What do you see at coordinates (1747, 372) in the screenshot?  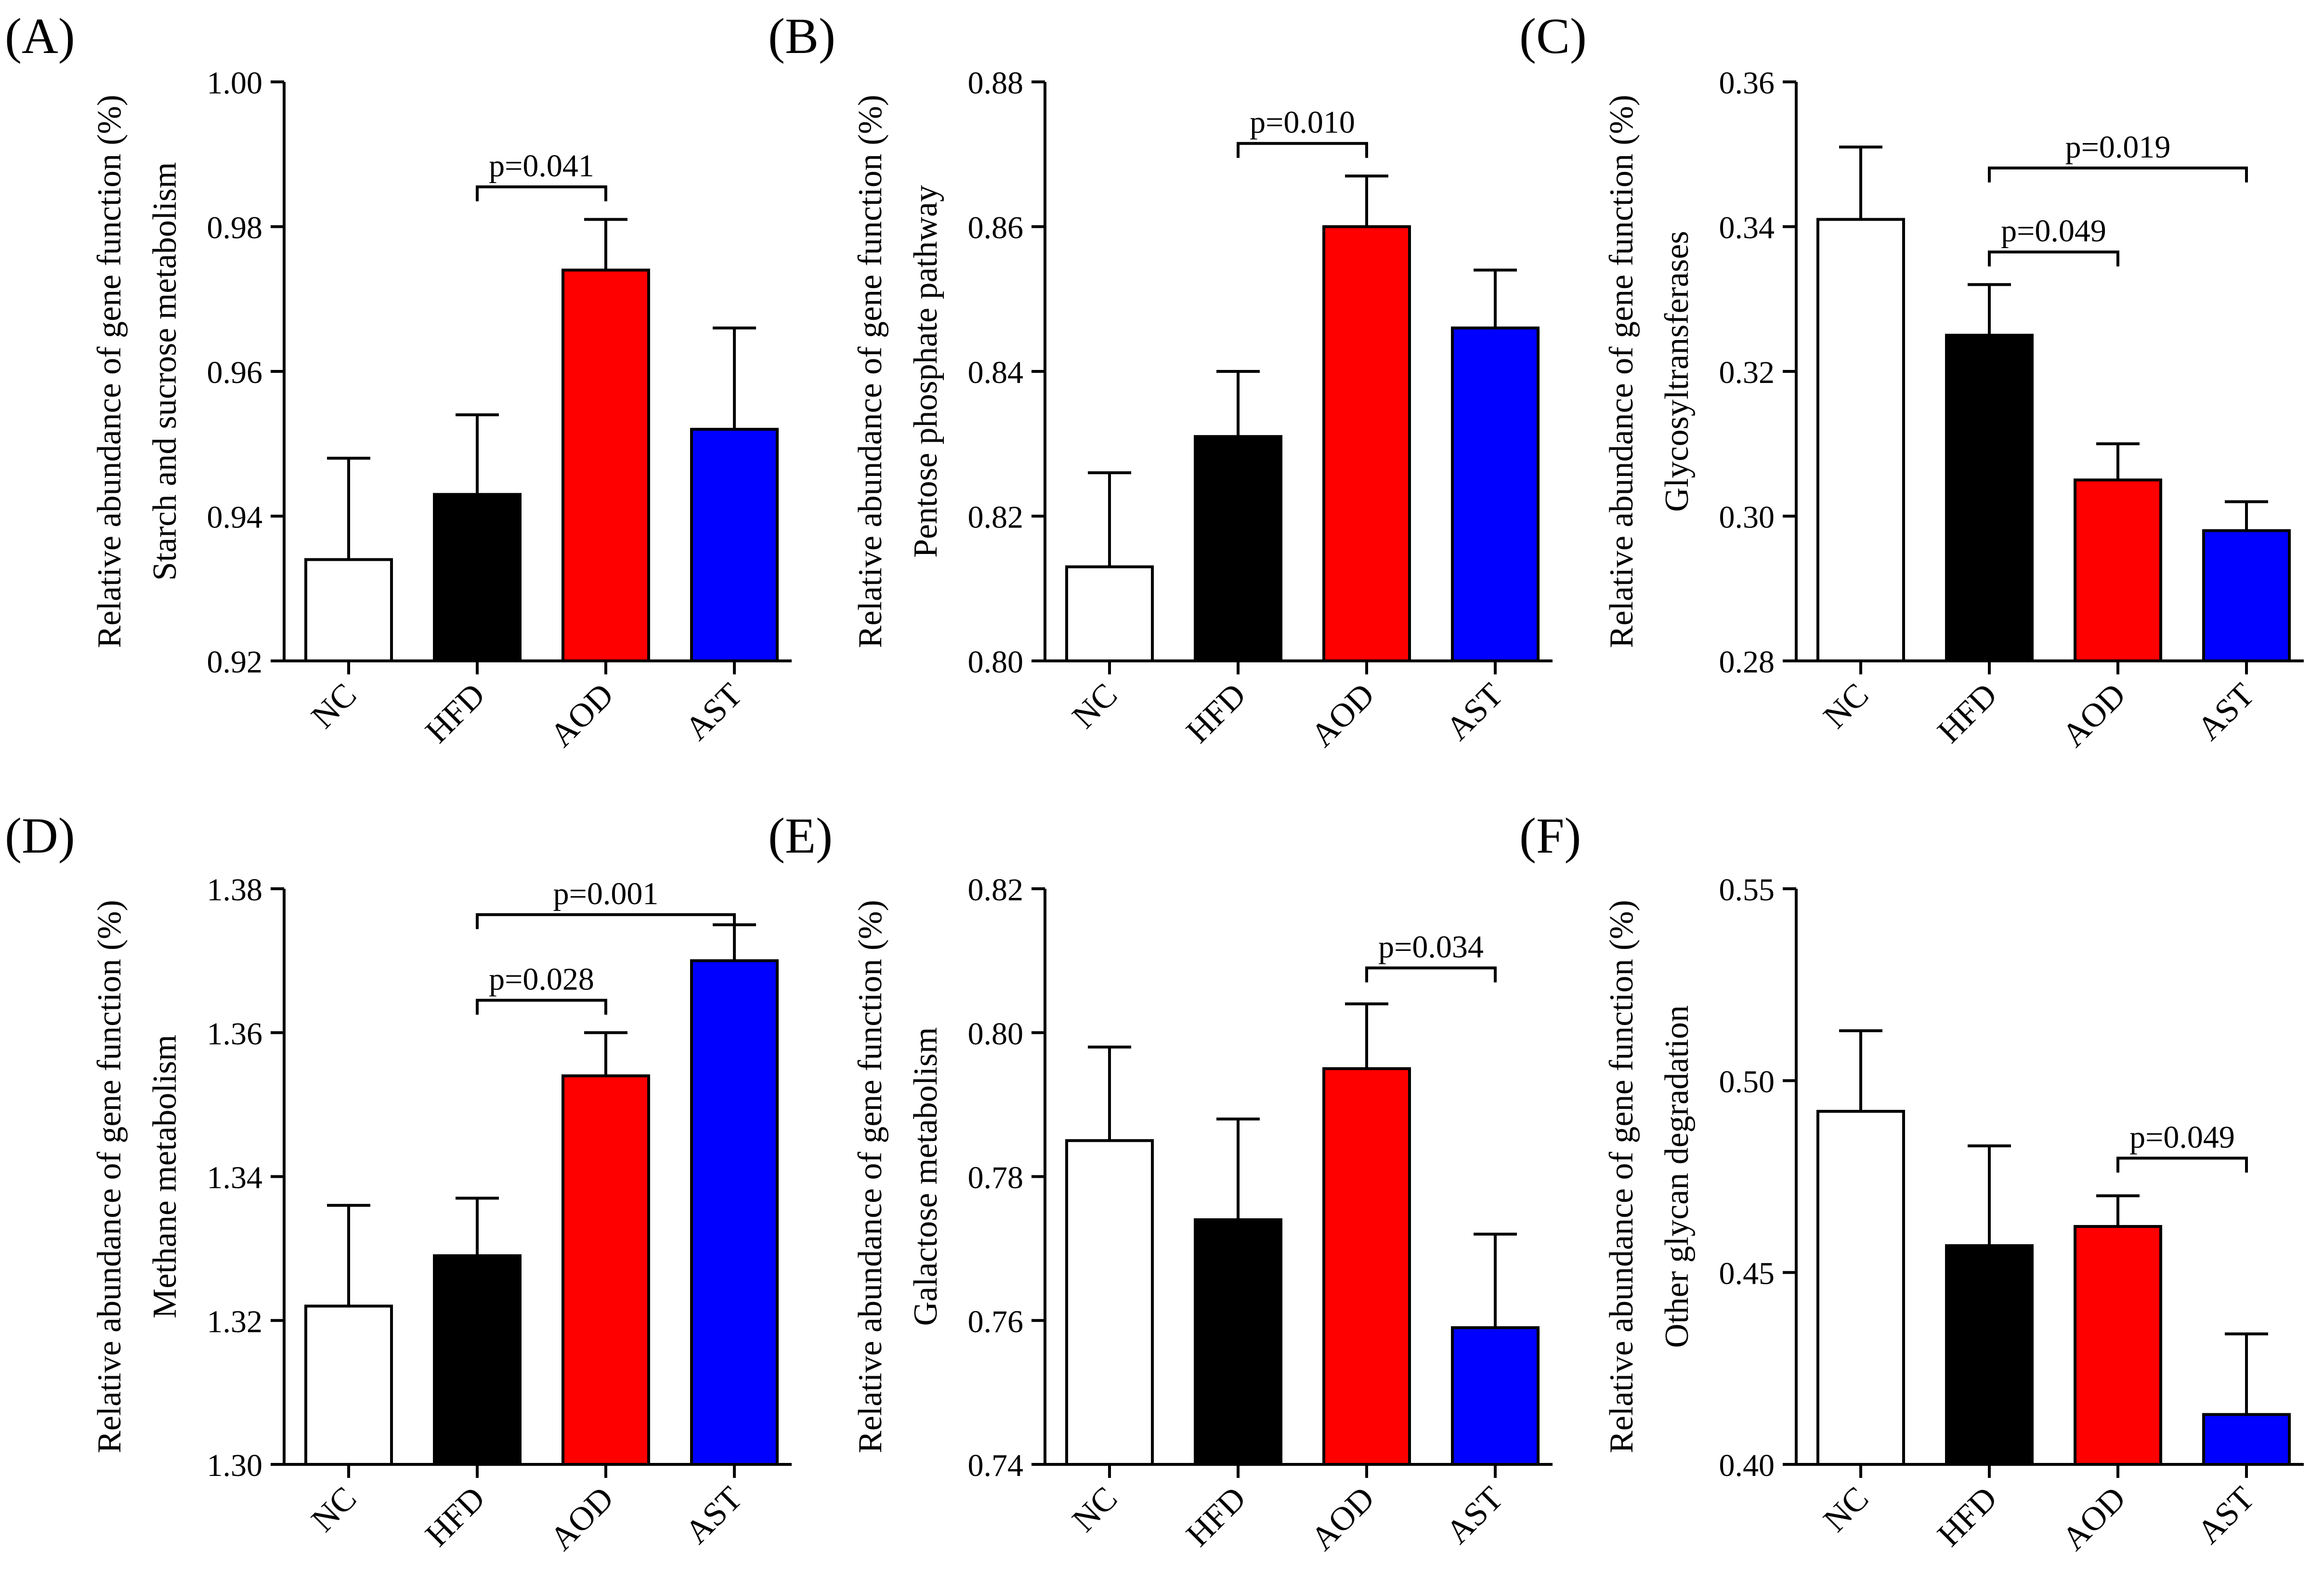 I see `y-tick-label: 0.32` at bounding box center [1747, 372].